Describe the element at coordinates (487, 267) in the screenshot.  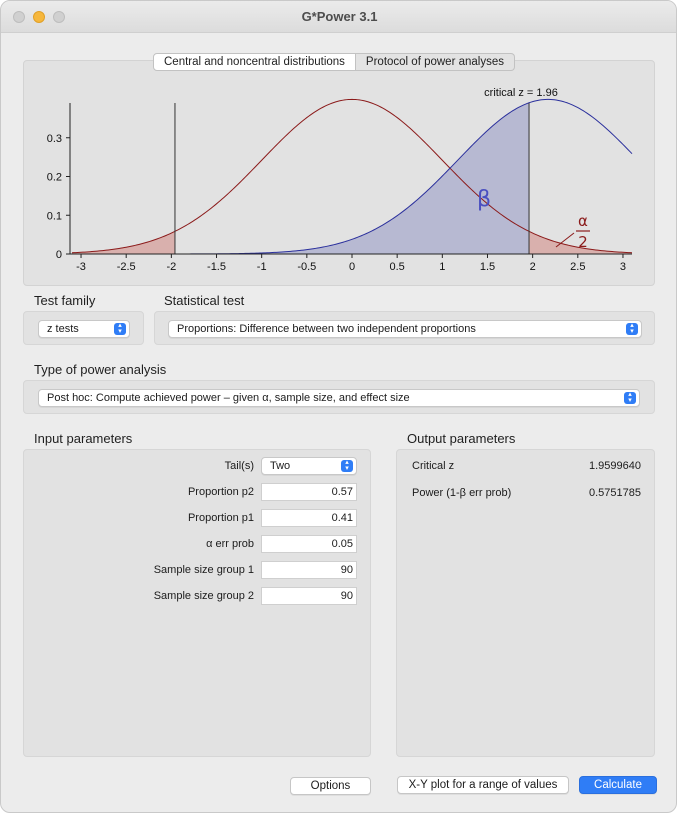
I see `x-tick-label: 1.5` at that location.